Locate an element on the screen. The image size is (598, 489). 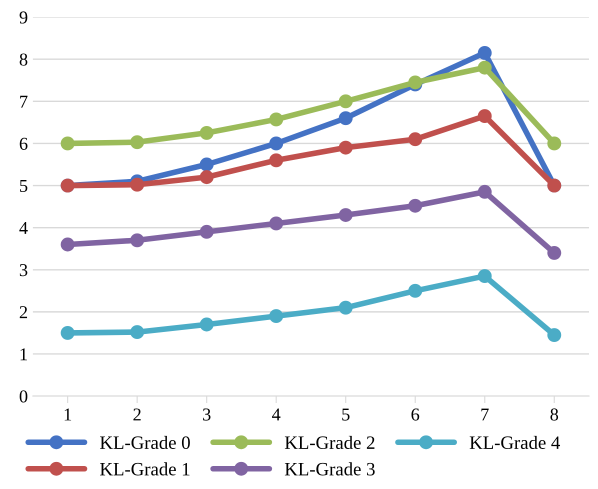
y-tick-label: 4 is located at coordinates (23, 228).